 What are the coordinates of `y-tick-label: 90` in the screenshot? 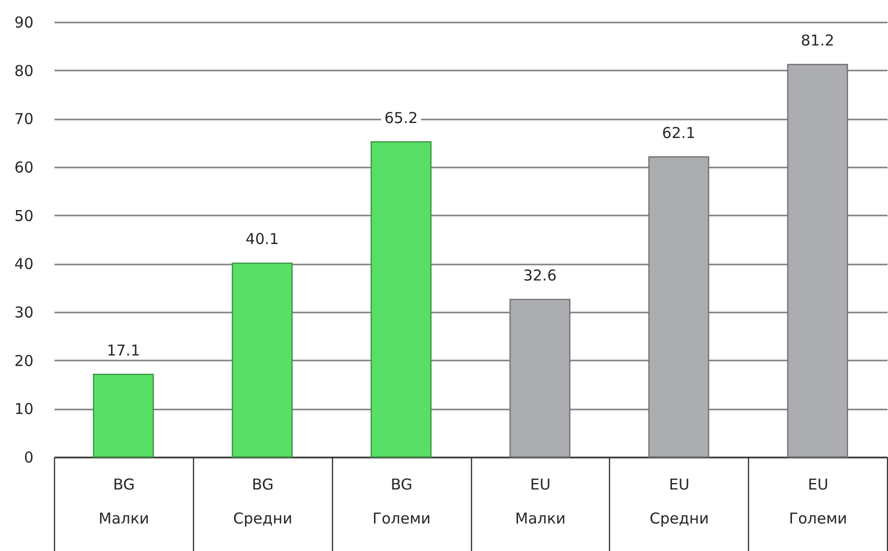 It's located at (24, 23).